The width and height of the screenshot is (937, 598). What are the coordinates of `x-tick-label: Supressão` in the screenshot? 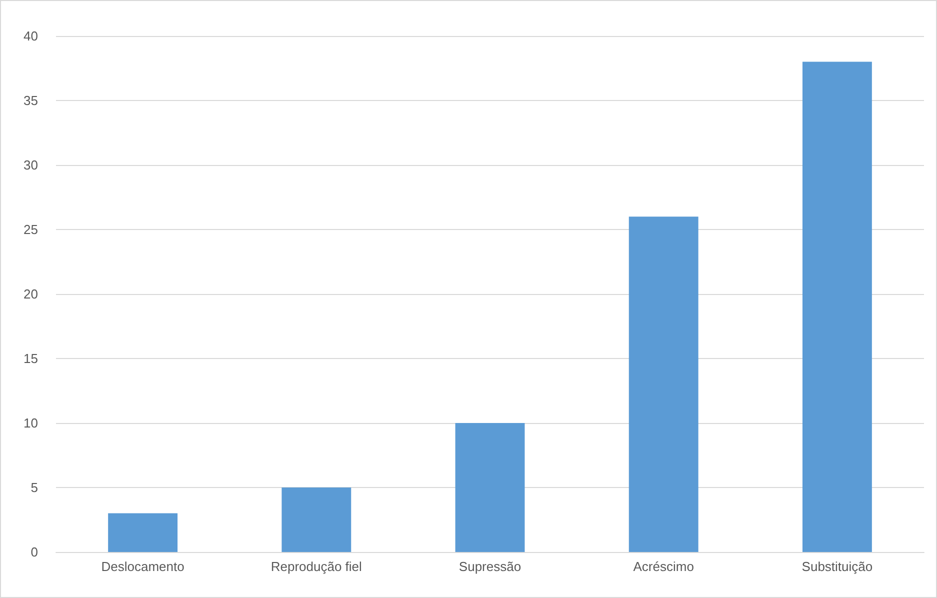 It's located at (490, 566).